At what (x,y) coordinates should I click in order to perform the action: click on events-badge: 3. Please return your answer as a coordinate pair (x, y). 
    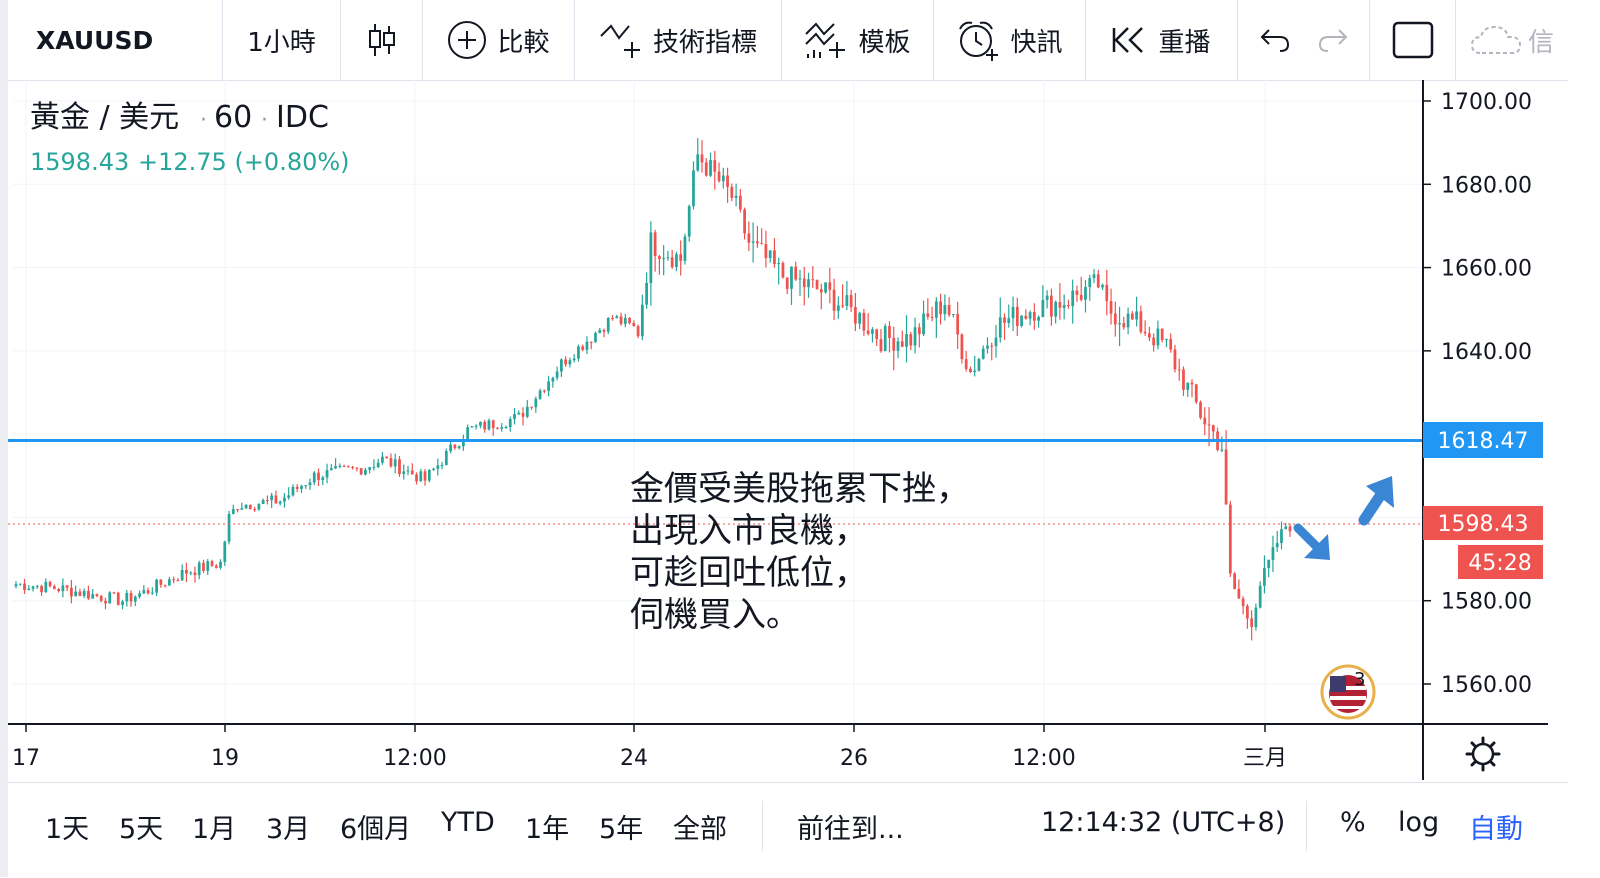
    Looking at the image, I should click on (1348, 692).